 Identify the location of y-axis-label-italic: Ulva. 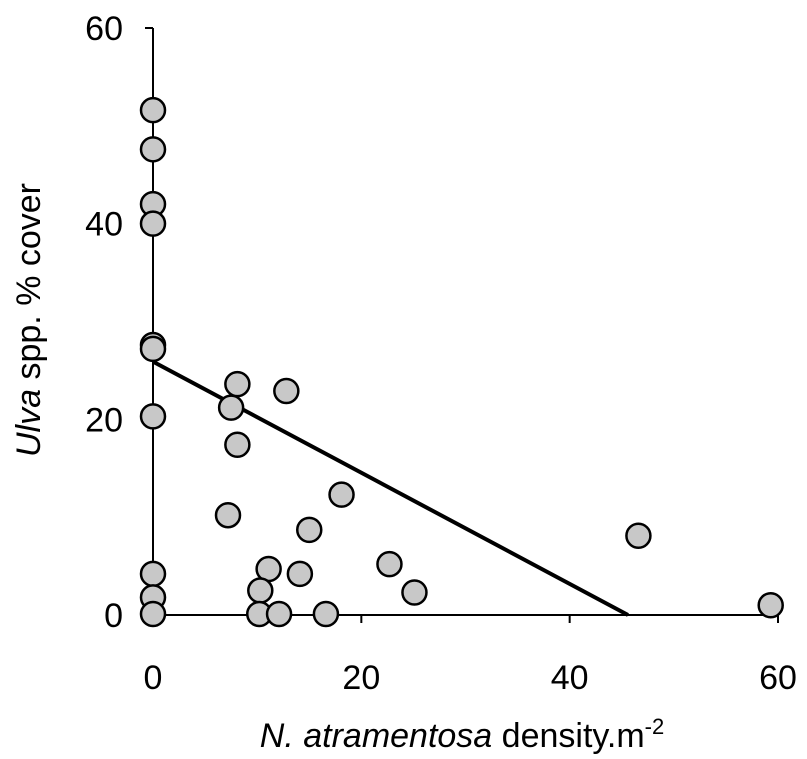
(29, 423).